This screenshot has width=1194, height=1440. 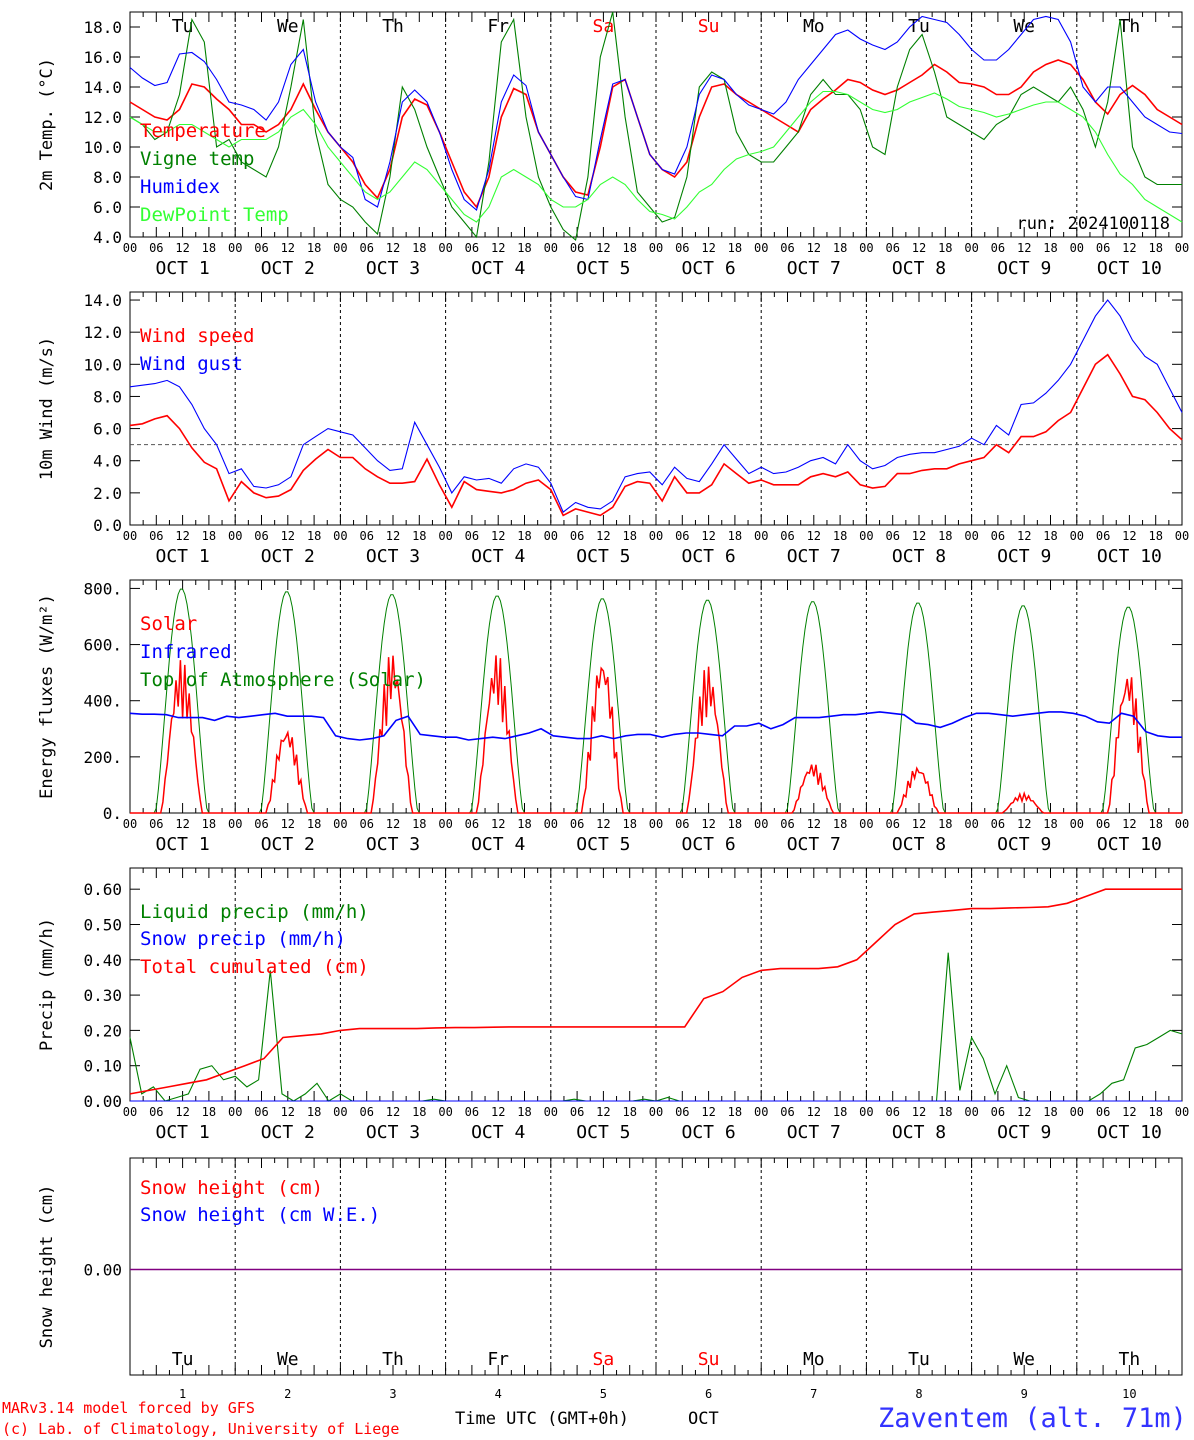 I want to click on y-tick-label: 10.0, so click(x=102, y=364).